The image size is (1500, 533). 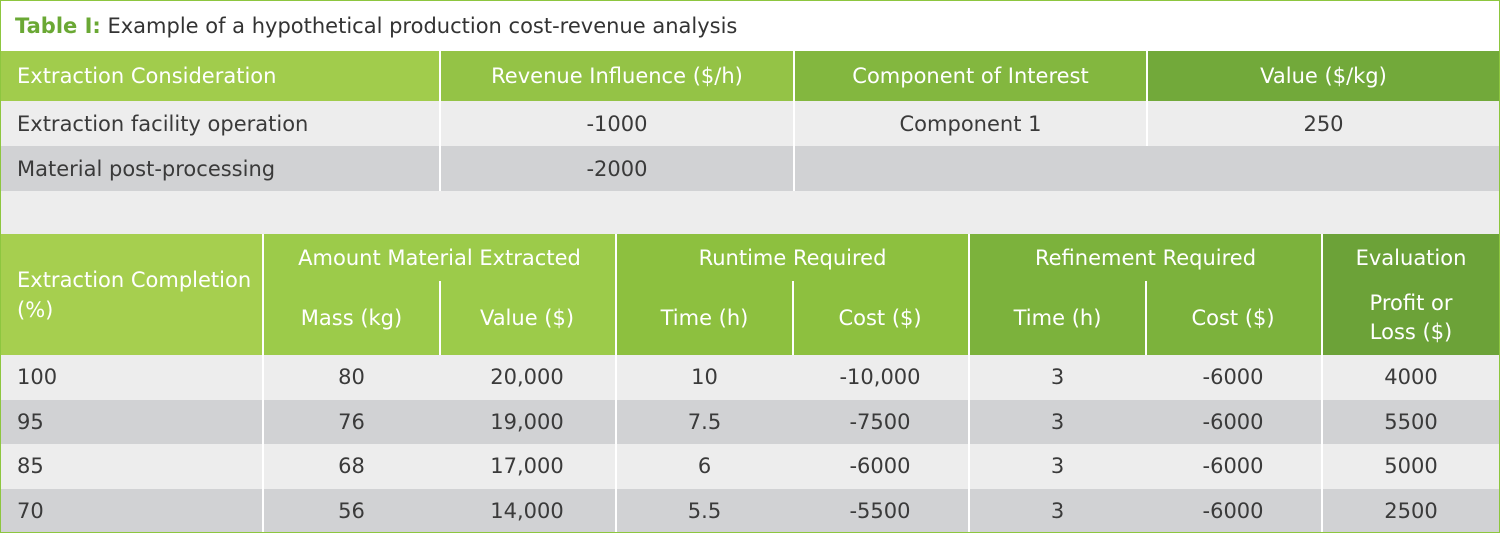 What do you see at coordinates (528, 377) in the screenshot?
I see `table-cell: 20,000` at bounding box center [528, 377].